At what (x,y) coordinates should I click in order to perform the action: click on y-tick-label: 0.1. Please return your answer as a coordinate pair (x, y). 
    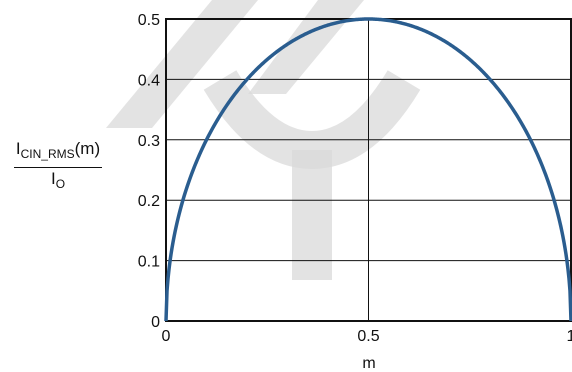
    Looking at the image, I should click on (149, 262).